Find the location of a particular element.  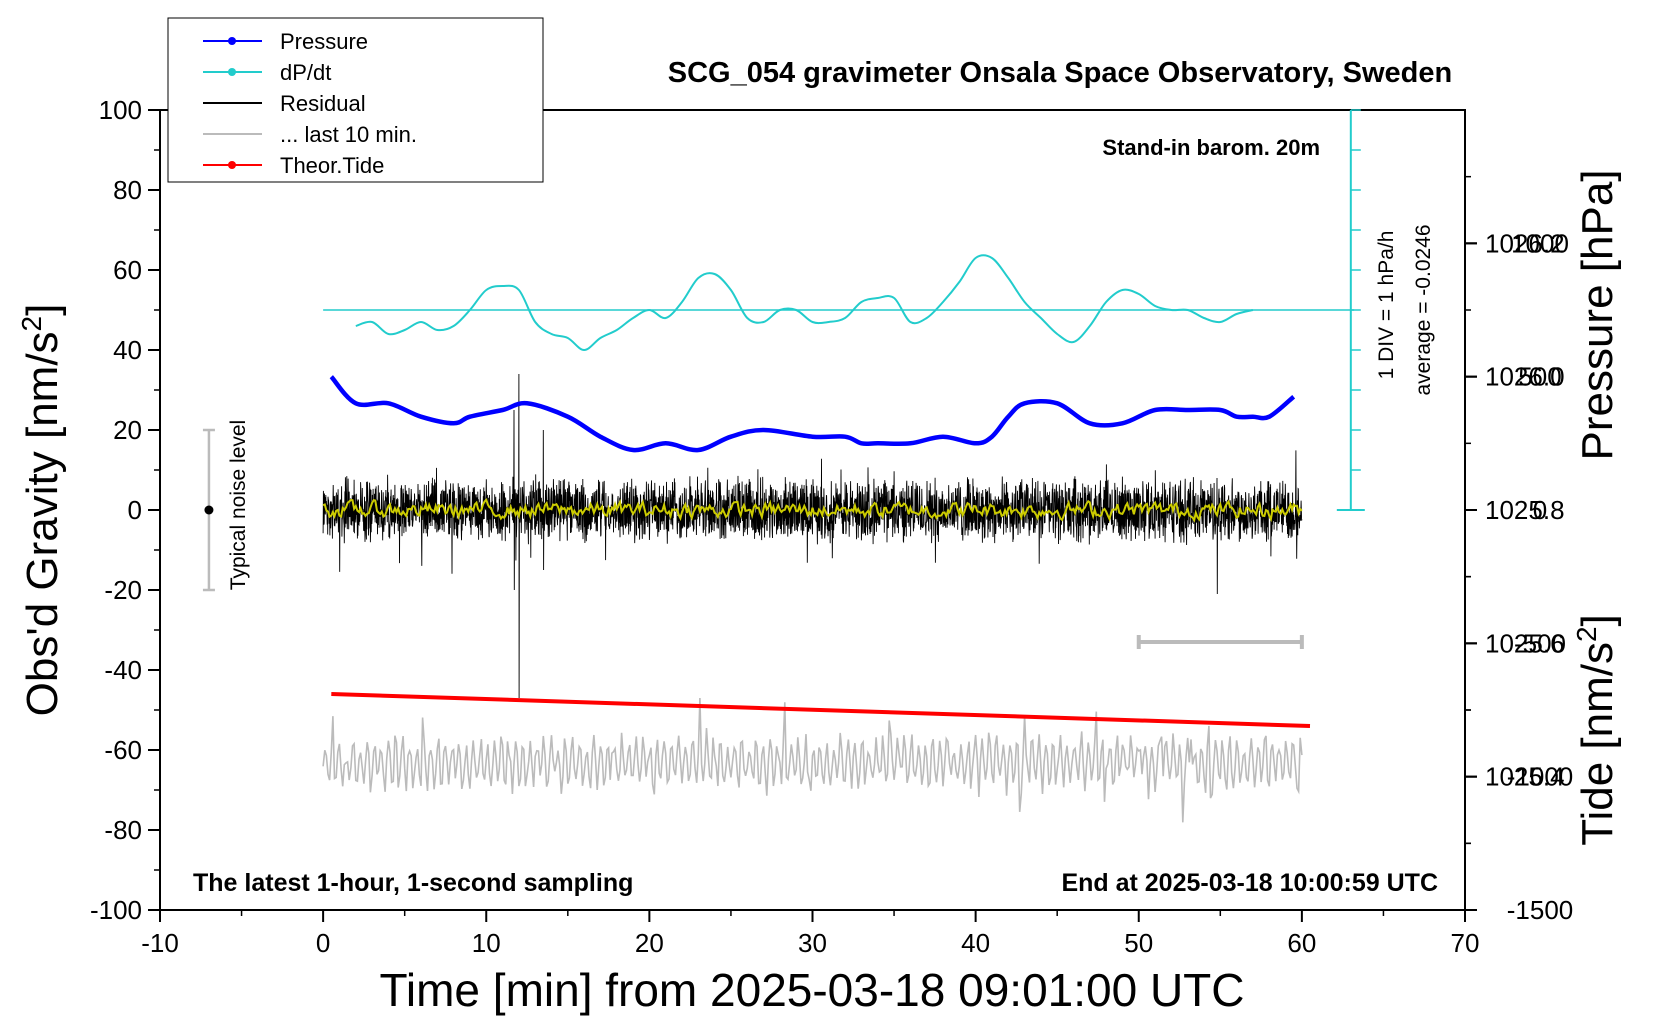

y-tick-label-gravity: -100 is located at coordinates (116, 910).